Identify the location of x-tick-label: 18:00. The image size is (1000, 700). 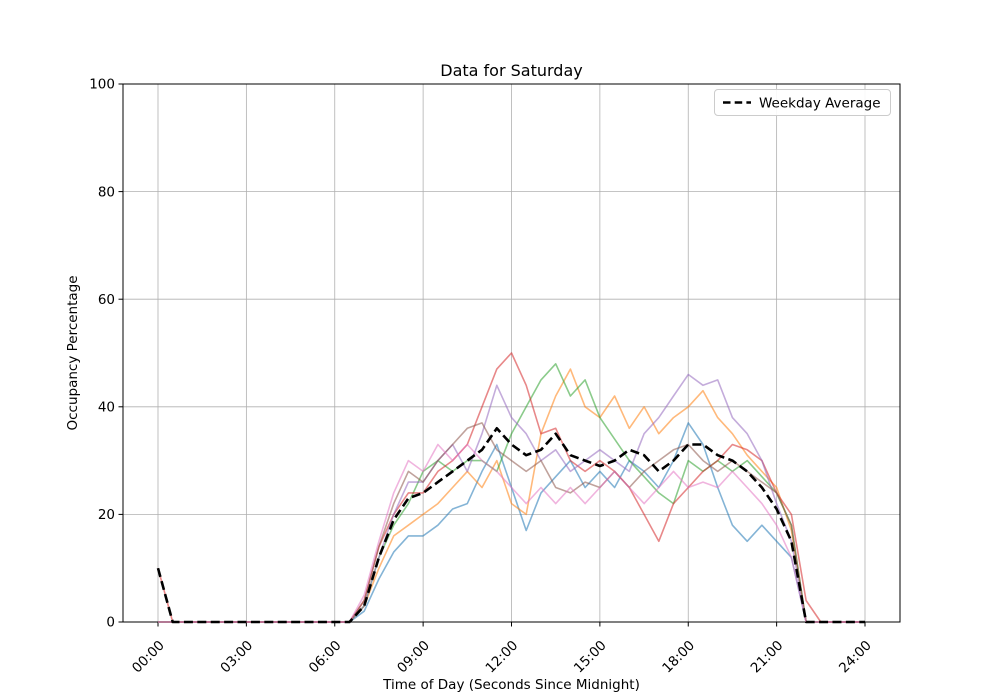
(678, 657).